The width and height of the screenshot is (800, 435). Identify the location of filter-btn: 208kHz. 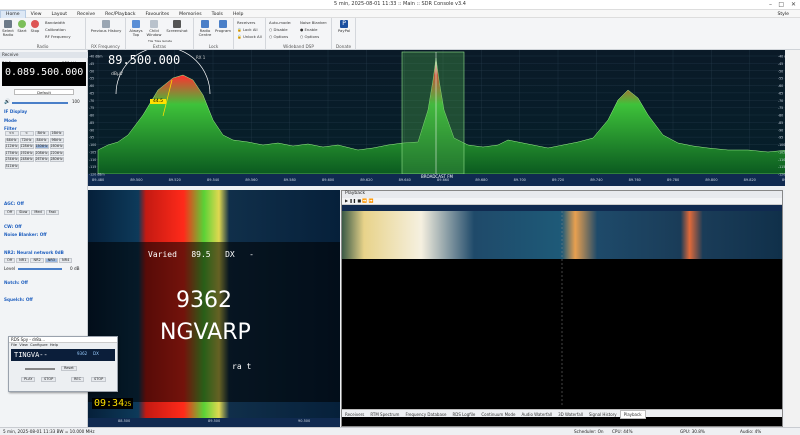
(41, 153).